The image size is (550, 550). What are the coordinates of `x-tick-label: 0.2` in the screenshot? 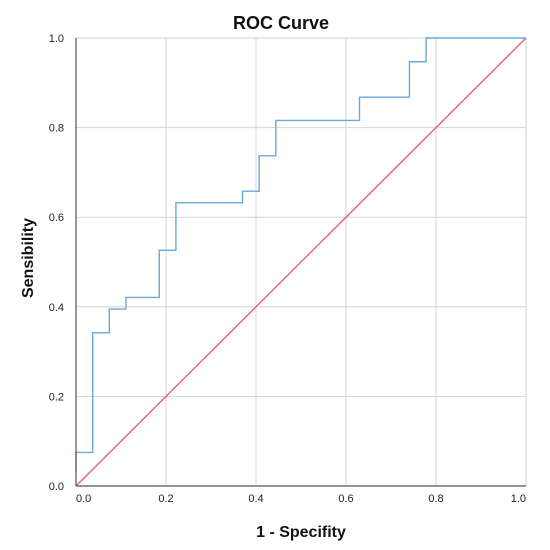 It's located at (165, 499).